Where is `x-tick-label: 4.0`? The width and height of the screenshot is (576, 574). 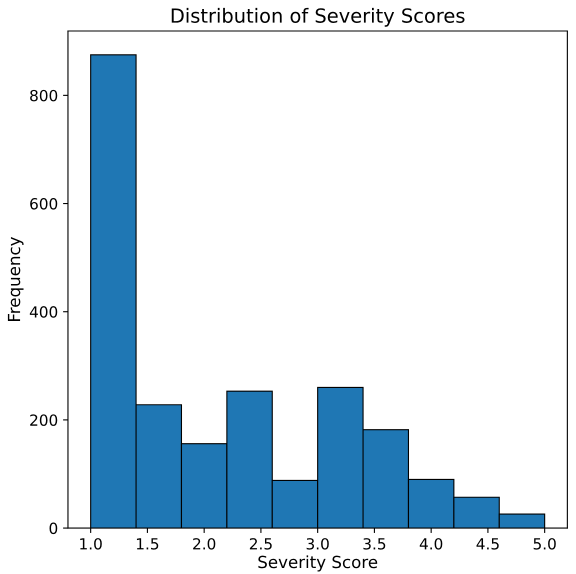 x-tick-label: 4.0 is located at coordinates (431, 544).